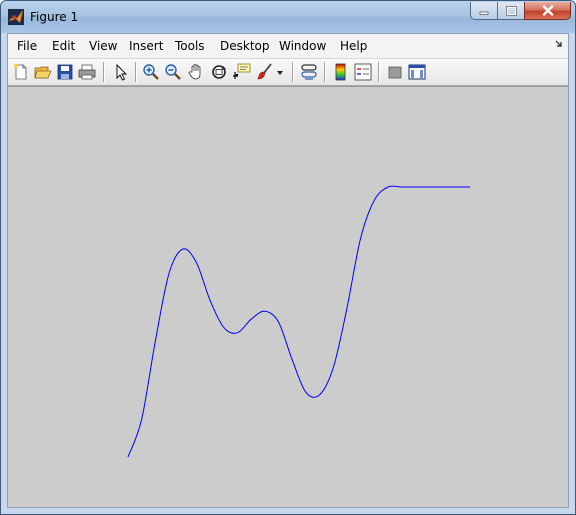 The image size is (576, 515). I want to click on minimize-button, so click(483, 11).